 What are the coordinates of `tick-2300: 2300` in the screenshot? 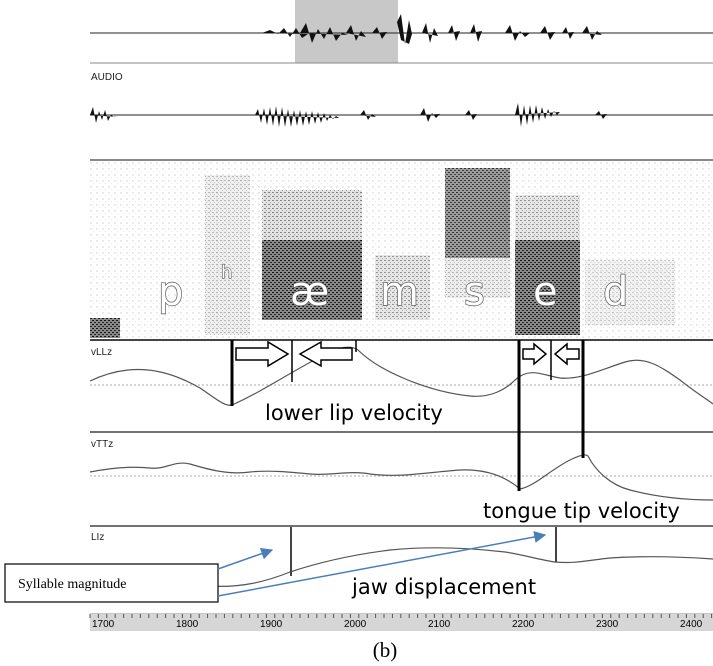 It's located at (607, 624).